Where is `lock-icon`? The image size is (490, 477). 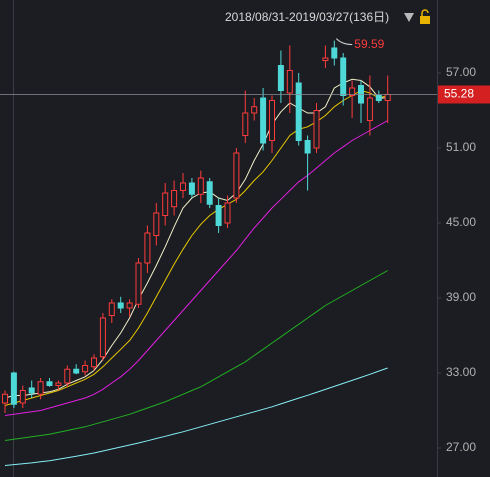 lock-icon is located at coordinates (425, 16).